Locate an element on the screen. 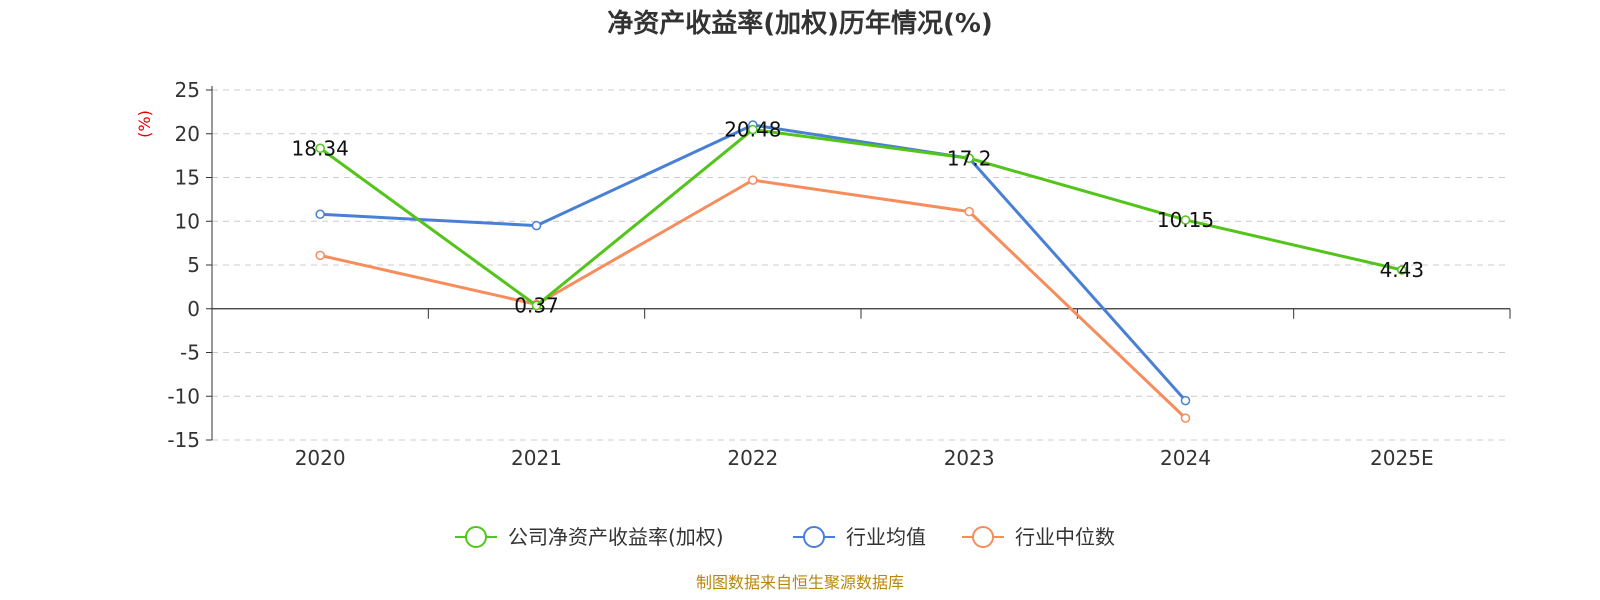 The image size is (1600, 600). legend-item-1: 行业均值 is located at coordinates (859, 537).